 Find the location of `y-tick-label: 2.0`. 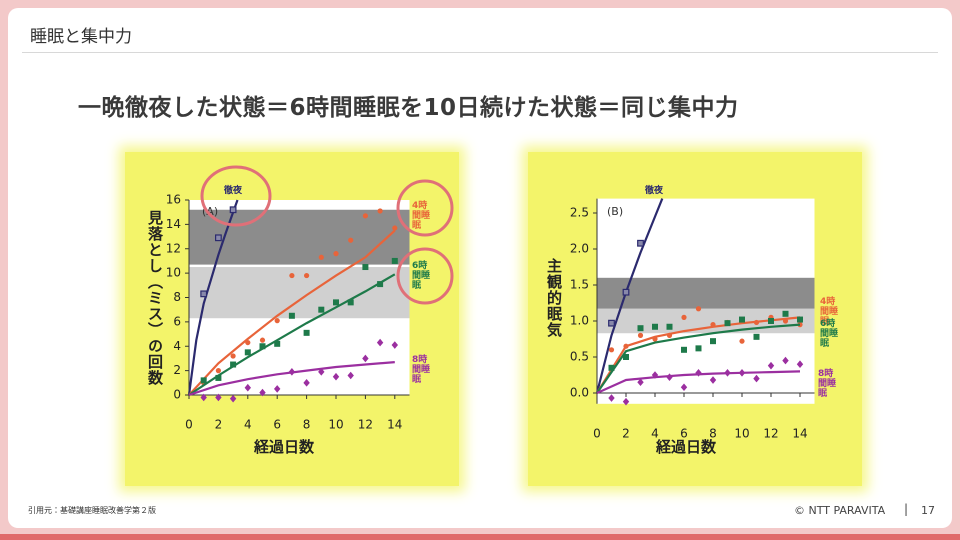

y-tick-label: 2.0 is located at coordinates (579, 249).